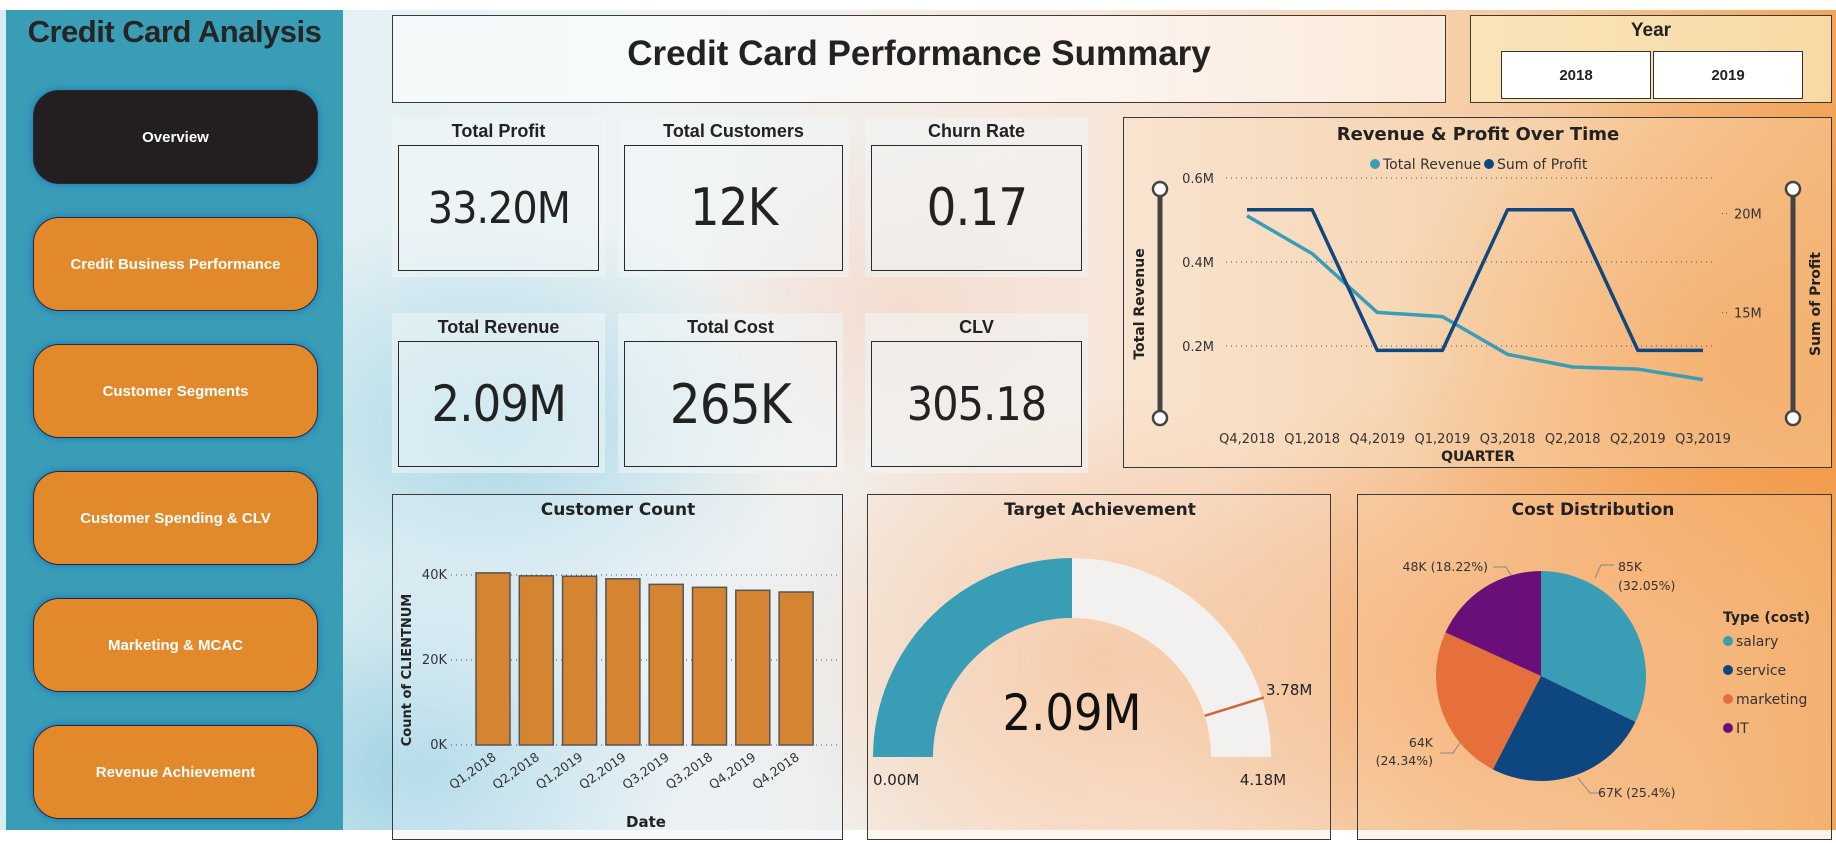 The width and height of the screenshot is (1836, 843). I want to click on legend-swatch-it, so click(1728, 728).